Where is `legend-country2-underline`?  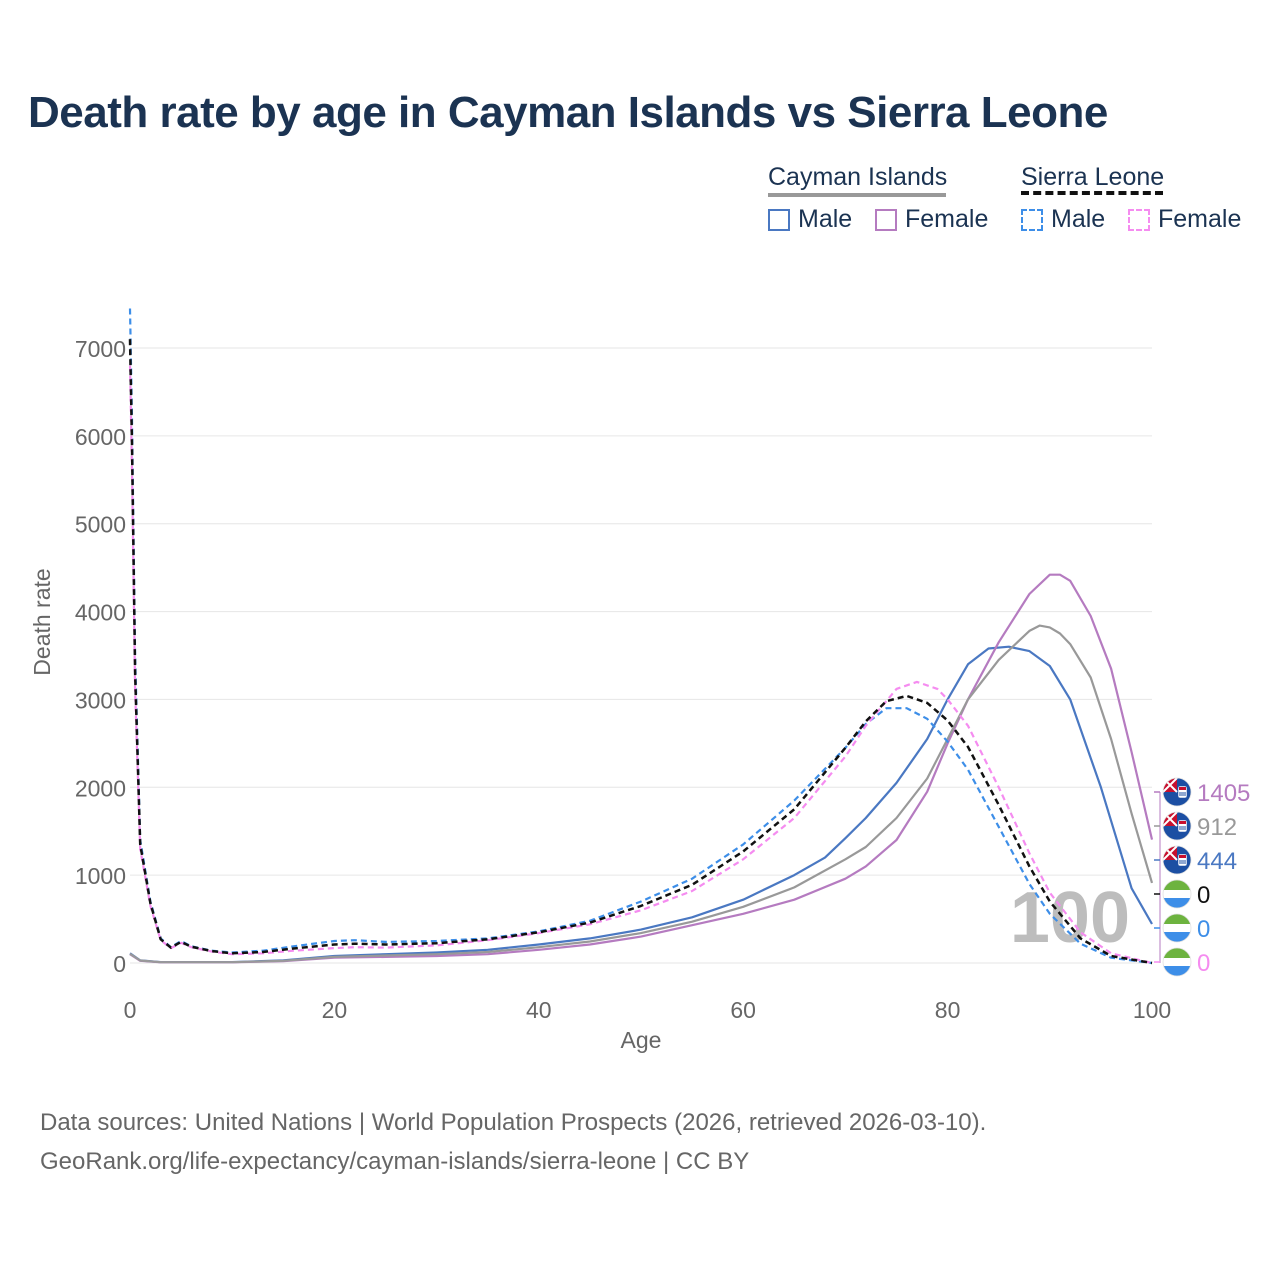 legend-country2-underline is located at coordinates (1092, 193).